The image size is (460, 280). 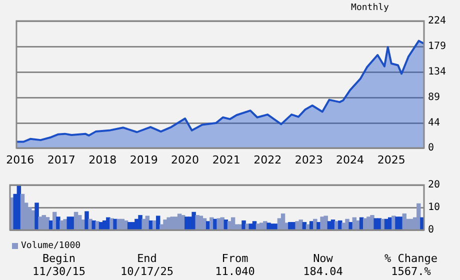 I want to click on text: Now, so click(x=323, y=258).